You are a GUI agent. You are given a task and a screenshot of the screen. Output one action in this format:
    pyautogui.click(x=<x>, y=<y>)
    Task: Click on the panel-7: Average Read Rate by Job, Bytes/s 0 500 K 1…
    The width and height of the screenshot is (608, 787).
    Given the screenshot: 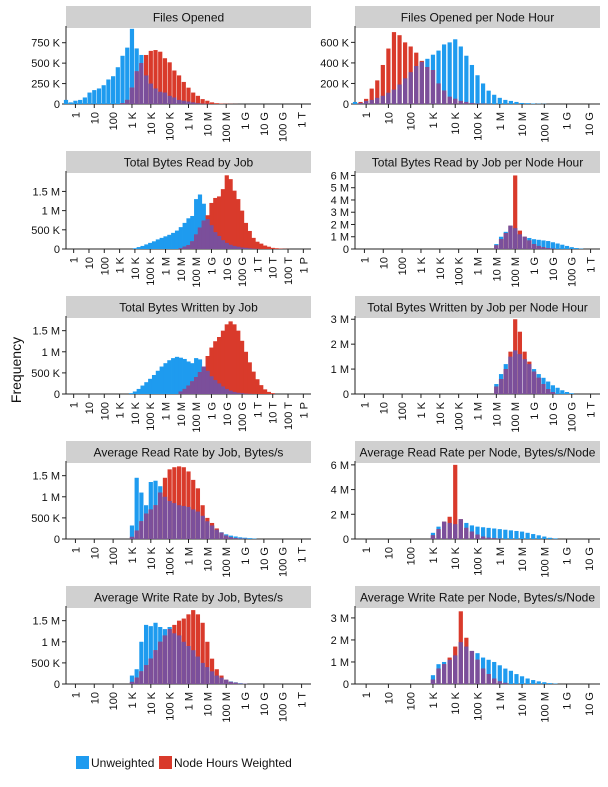 What is the action you would take?
    pyautogui.click(x=171, y=509)
    